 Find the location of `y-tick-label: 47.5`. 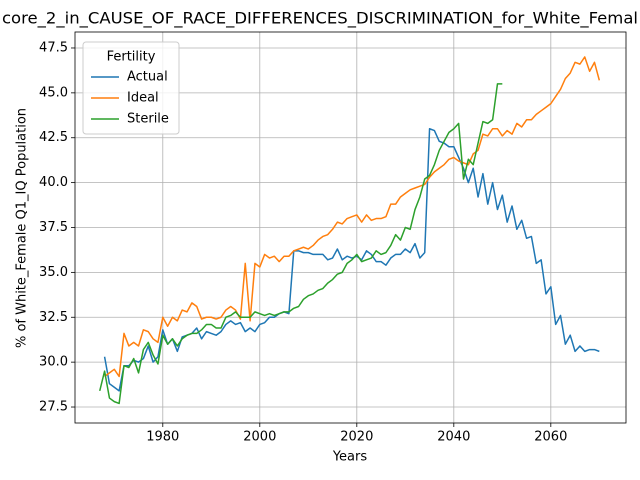

y-tick-label: 47.5 is located at coordinates (53, 47).